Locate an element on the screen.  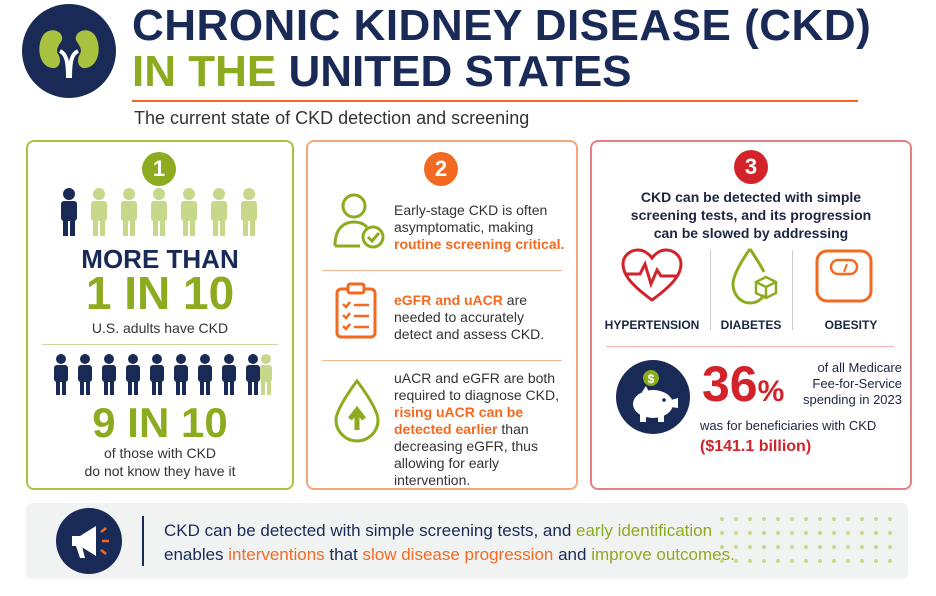
people-9-in-10-icon is located at coordinates (163, 374).